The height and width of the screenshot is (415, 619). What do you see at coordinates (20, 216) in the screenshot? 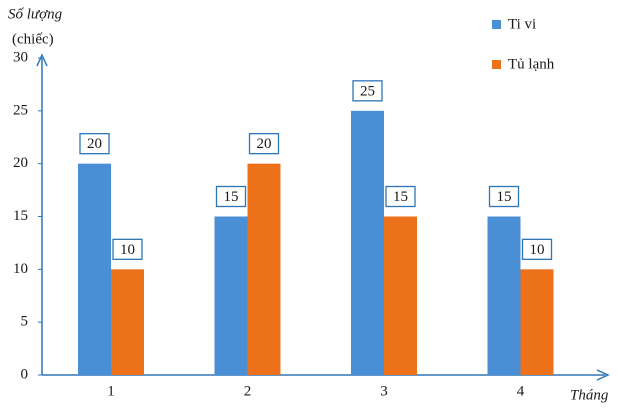
I see `y-tick-label: 15` at bounding box center [20, 216].